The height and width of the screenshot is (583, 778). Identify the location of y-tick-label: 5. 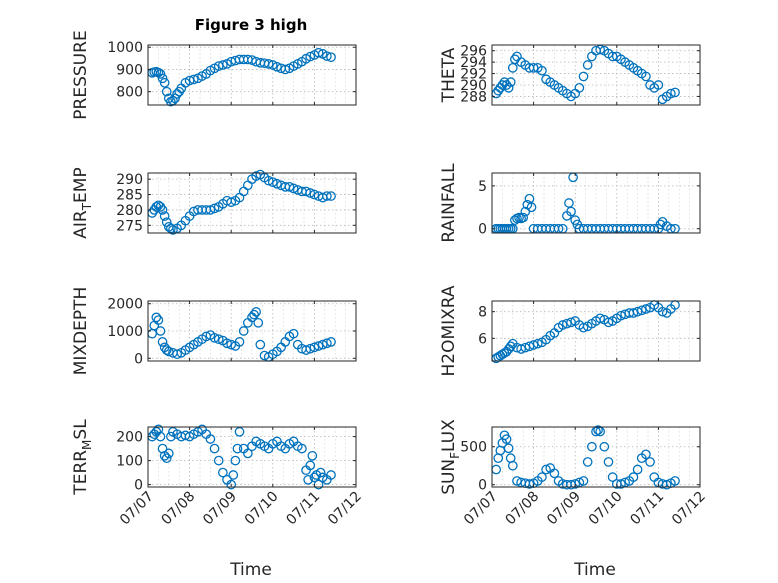
(482, 187).